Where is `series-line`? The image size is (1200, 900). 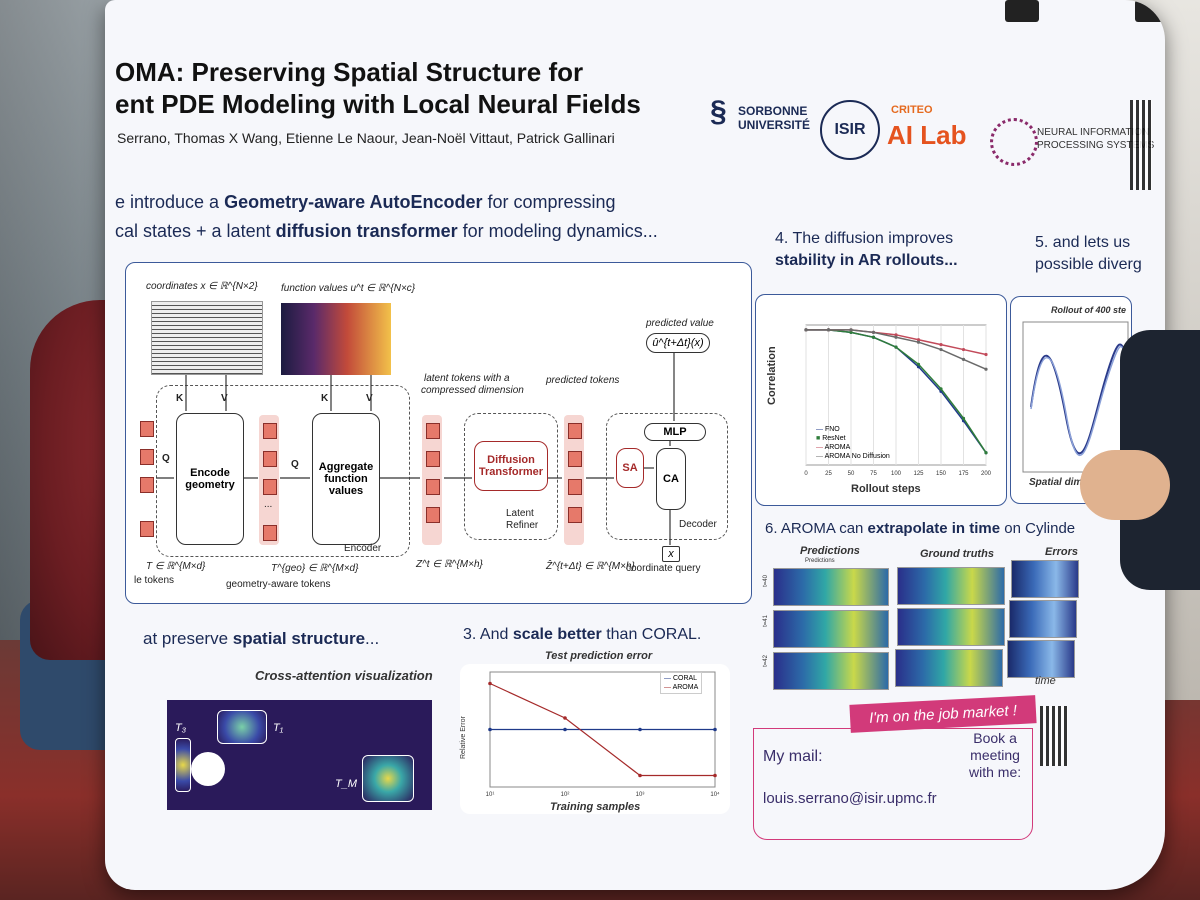 series-line is located at coordinates (602, 729).